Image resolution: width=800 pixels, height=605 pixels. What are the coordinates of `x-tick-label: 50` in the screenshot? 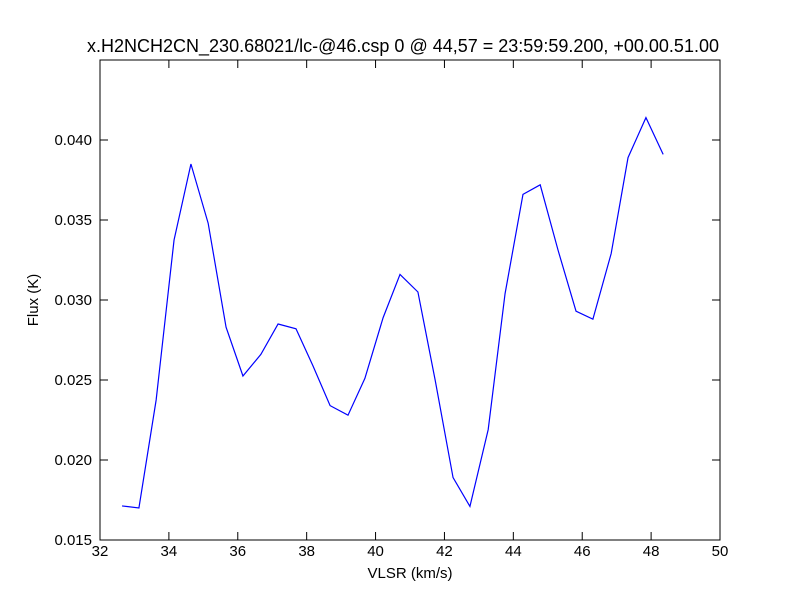 It's located at (720, 551).